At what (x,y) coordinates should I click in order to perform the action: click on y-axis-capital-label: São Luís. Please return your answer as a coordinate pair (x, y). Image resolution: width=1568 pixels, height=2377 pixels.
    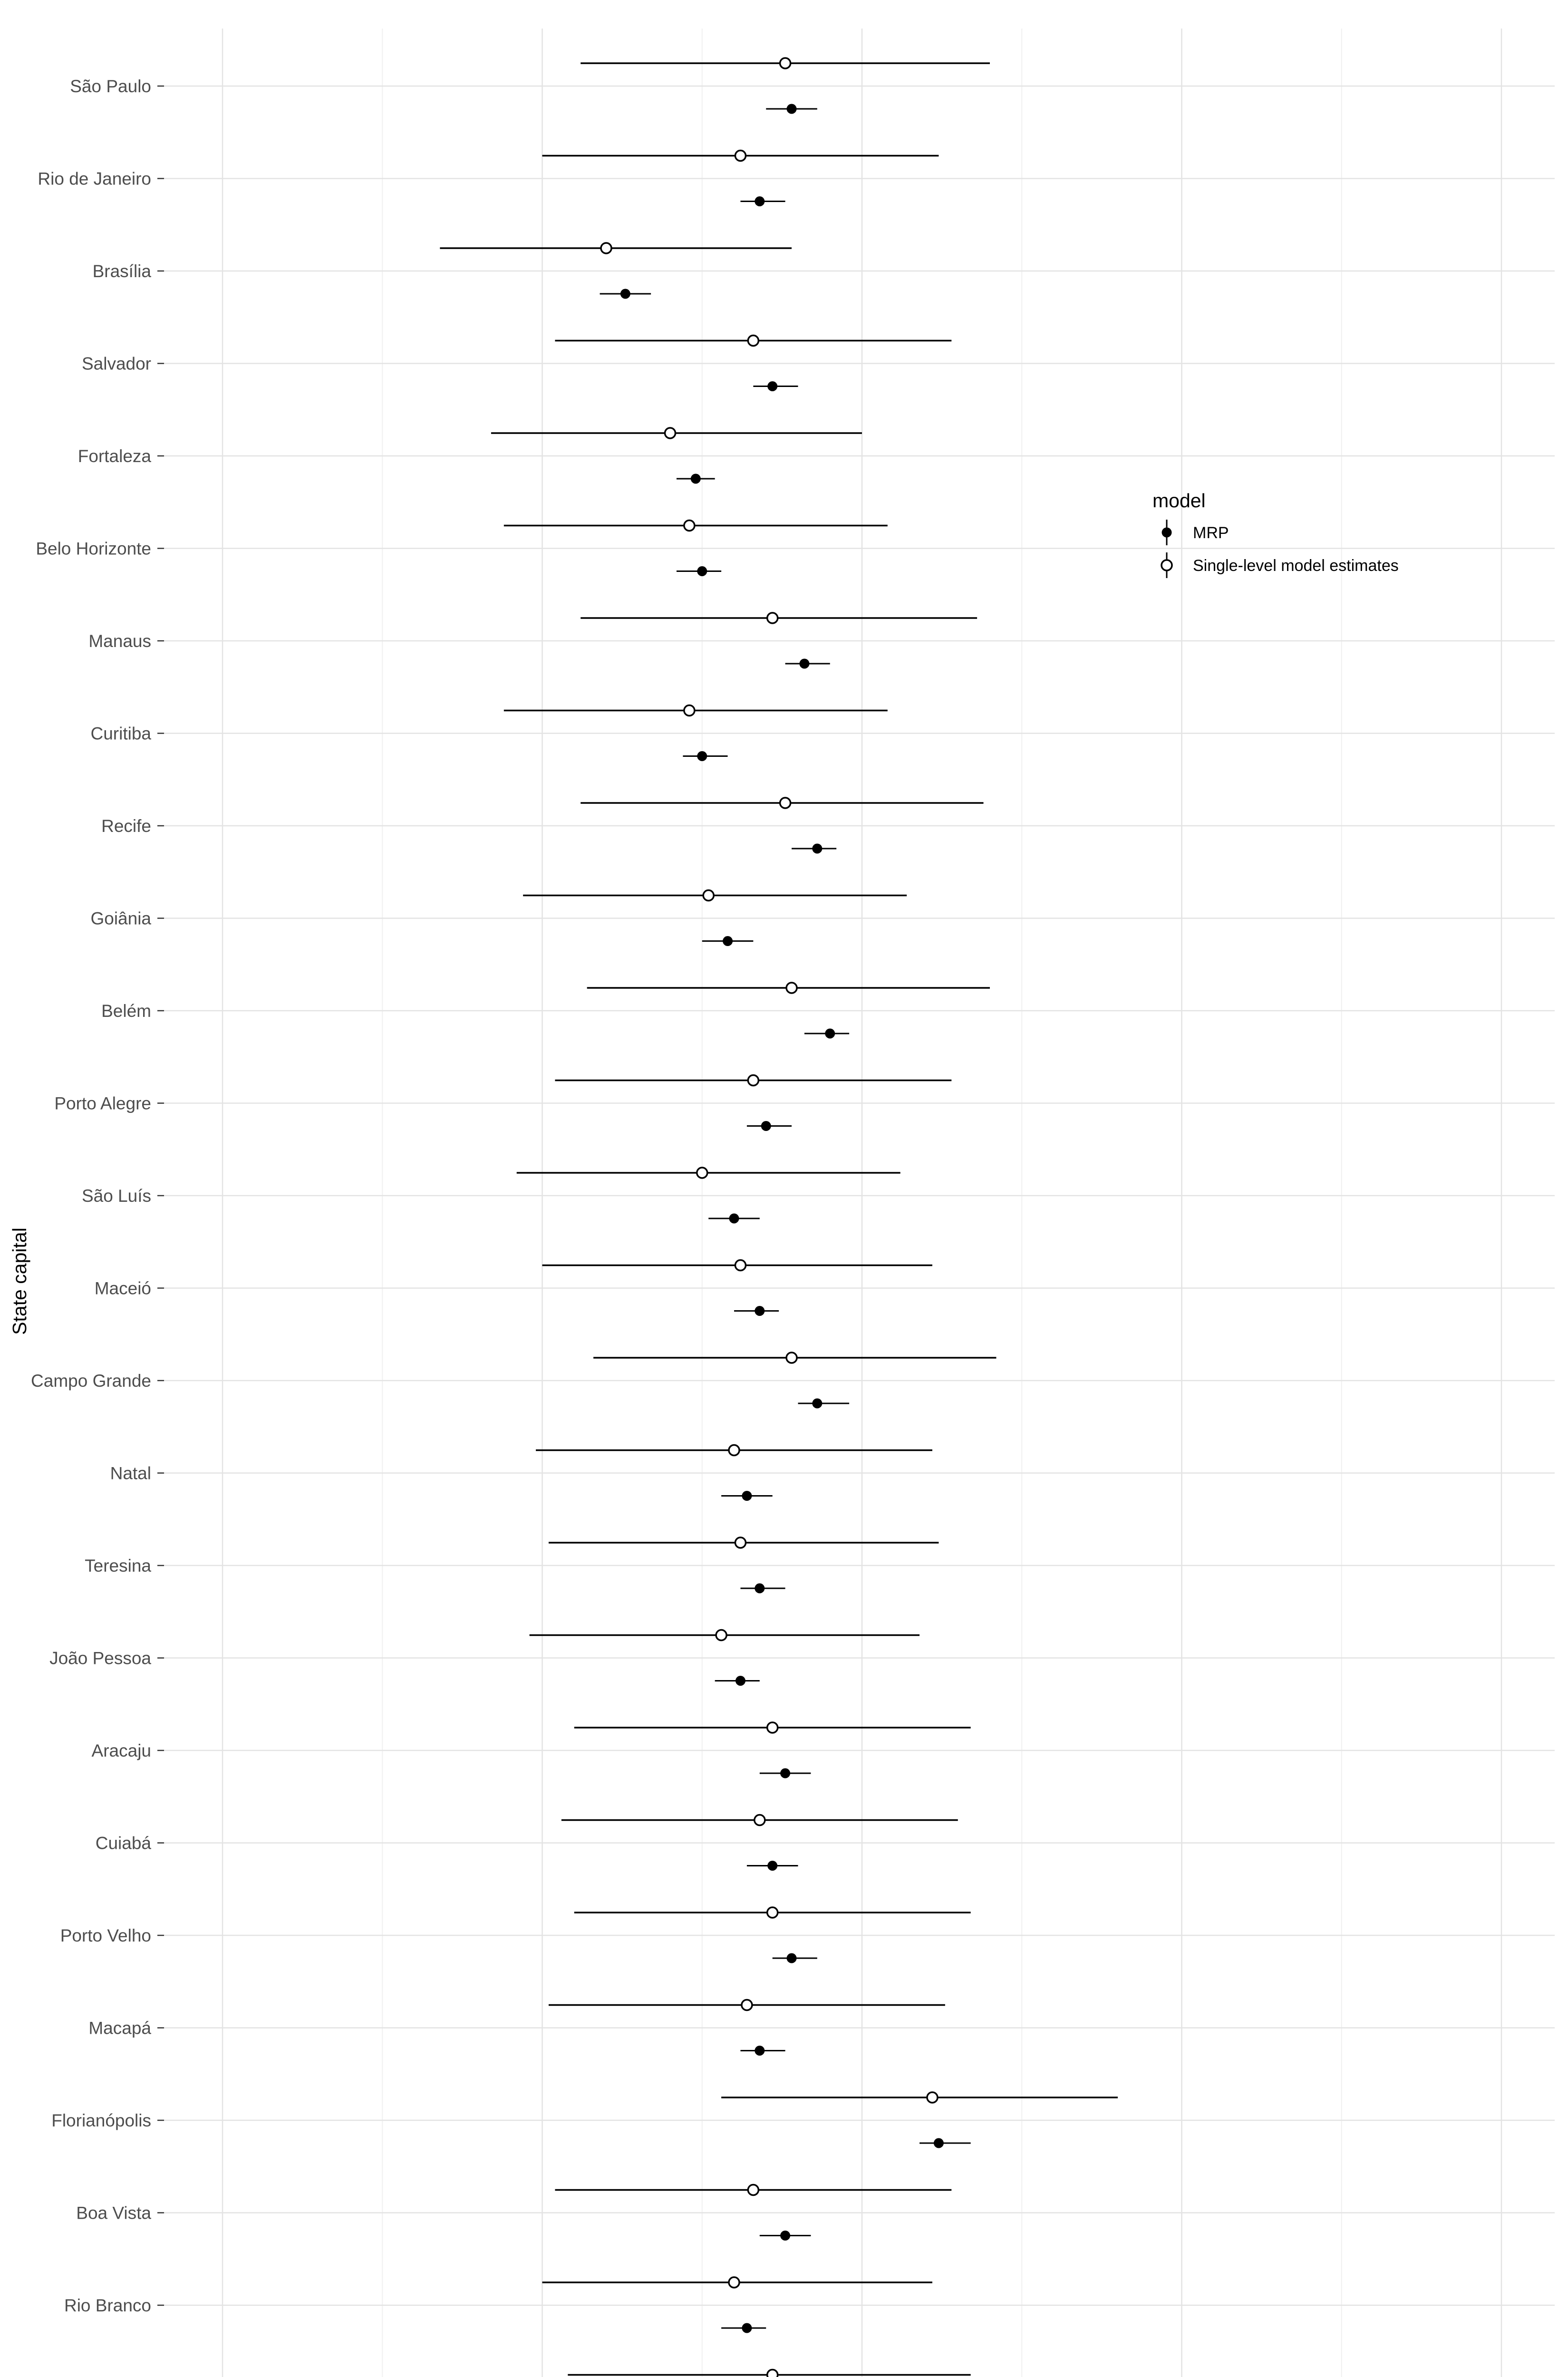
    Looking at the image, I should click on (116, 1196).